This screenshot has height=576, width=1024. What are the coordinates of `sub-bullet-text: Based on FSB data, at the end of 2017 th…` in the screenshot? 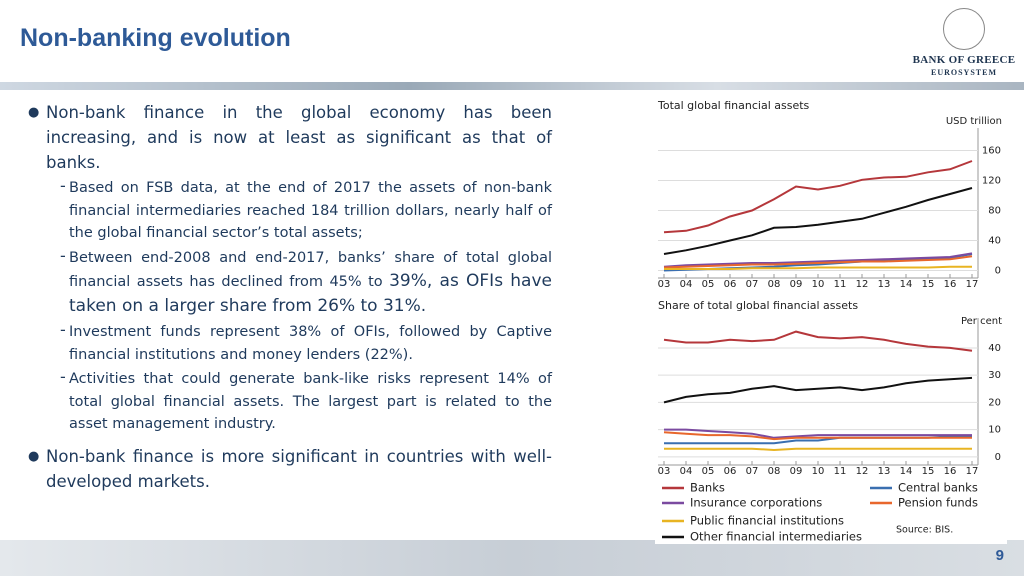 It's located at (310, 210).